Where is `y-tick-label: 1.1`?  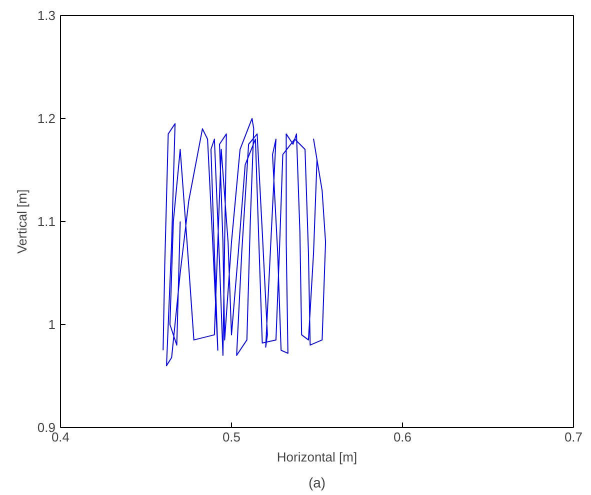 y-tick-label: 1.1 is located at coordinates (46, 221).